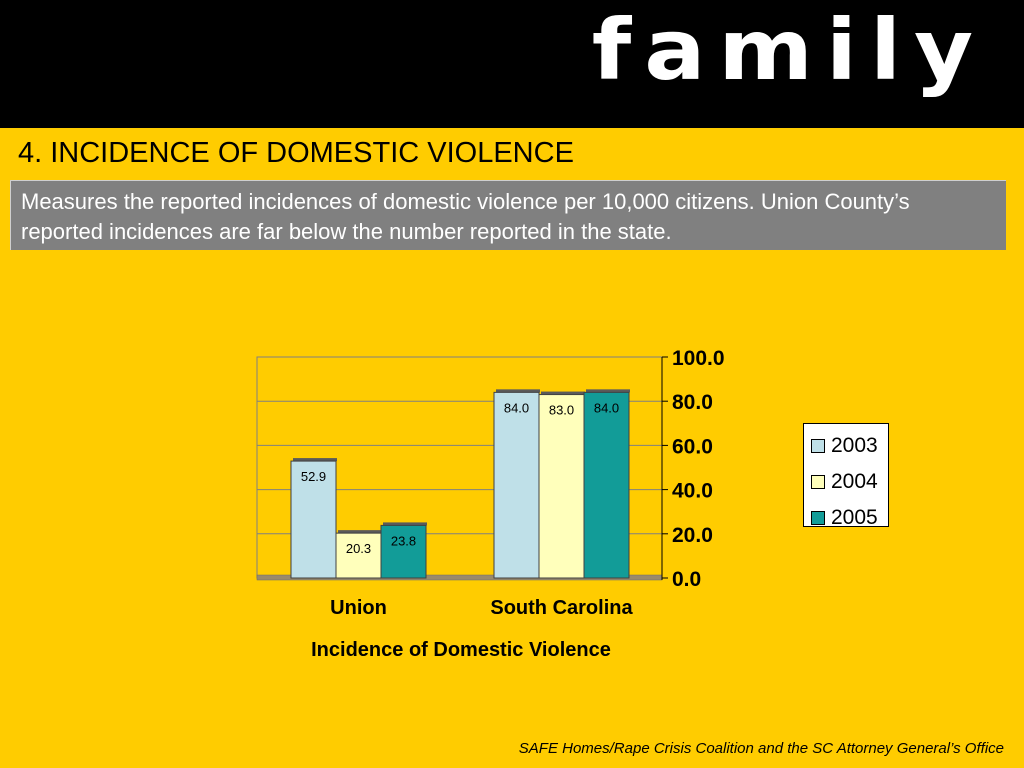 This screenshot has width=1024, height=768. I want to click on x-category-label: Union, so click(358, 608).